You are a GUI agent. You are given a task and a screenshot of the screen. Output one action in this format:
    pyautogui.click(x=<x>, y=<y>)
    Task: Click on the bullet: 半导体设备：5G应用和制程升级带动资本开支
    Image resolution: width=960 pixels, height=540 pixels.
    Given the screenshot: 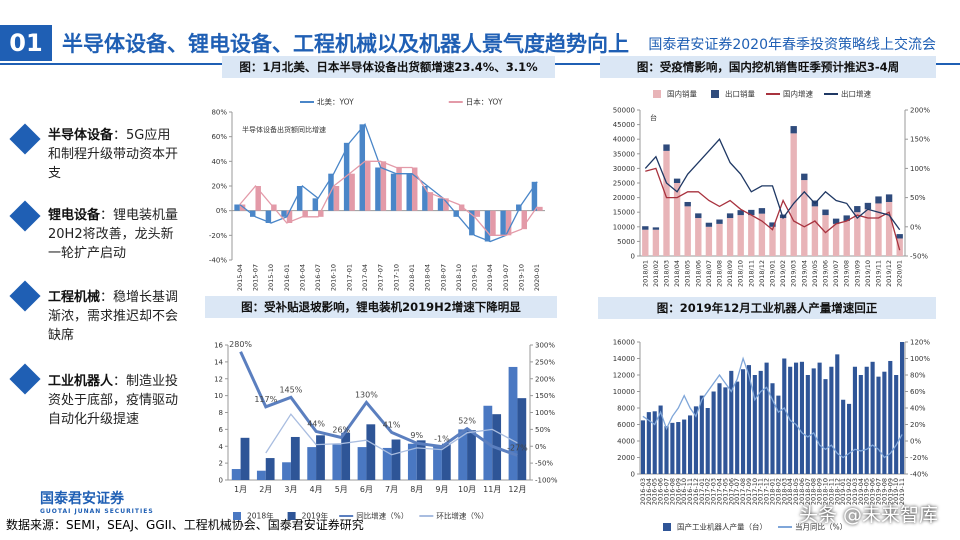 What is the action you would take?
    pyautogui.click(x=115, y=154)
    